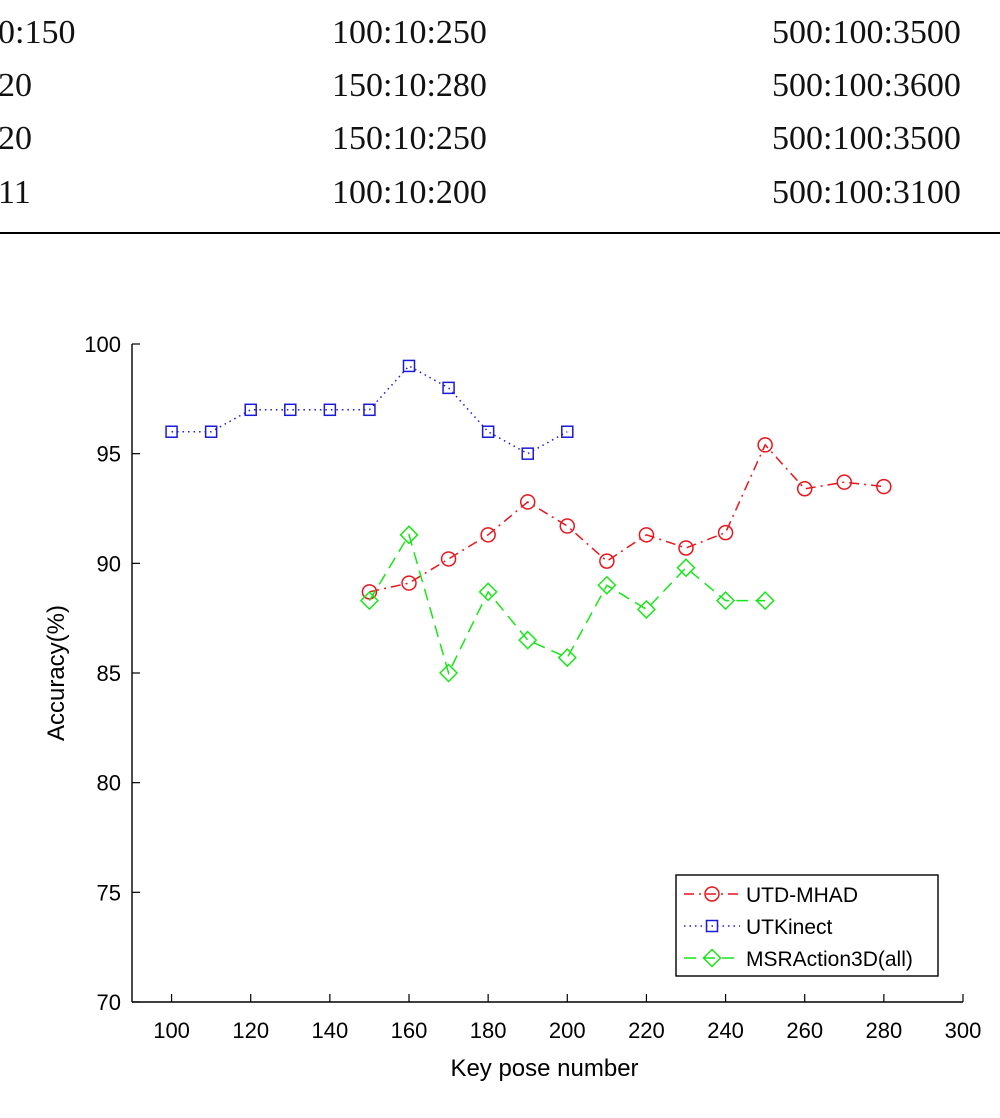 This screenshot has height=1118, width=1000. I want to click on legend-label: UTD-MHAD, so click(802, 895).